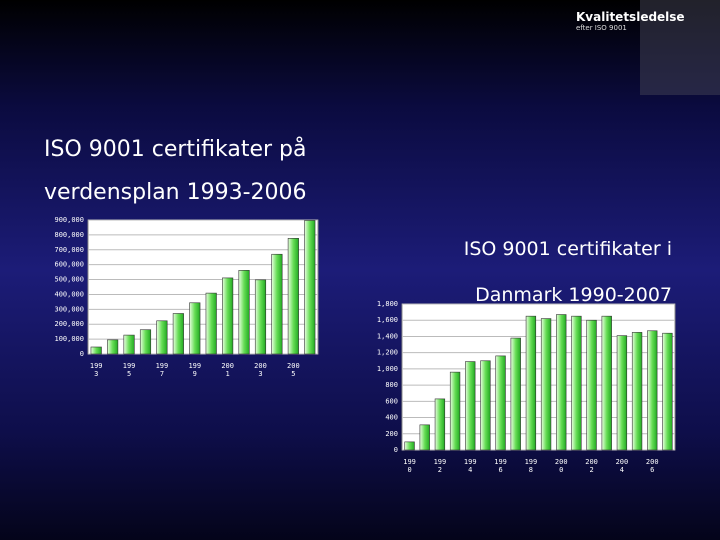  Describe the element at coordinates (409, 466) in the screenshot. I see `x-tick-label: 199 0` at that location.